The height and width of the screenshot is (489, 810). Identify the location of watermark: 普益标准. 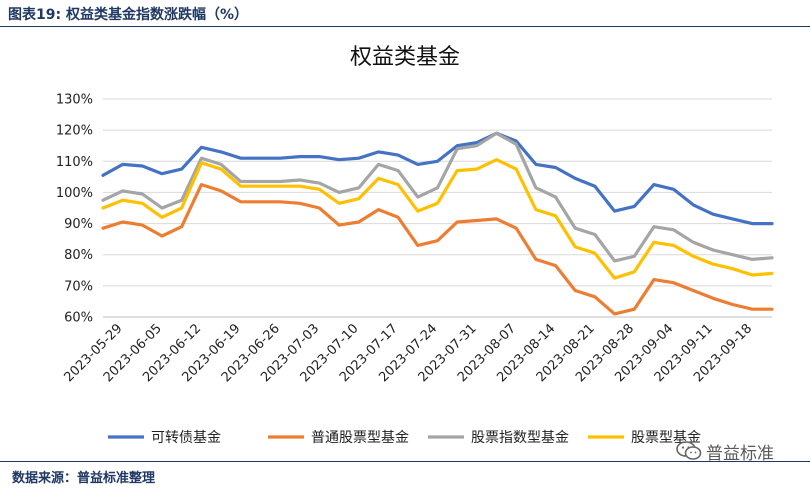
(725, 451).